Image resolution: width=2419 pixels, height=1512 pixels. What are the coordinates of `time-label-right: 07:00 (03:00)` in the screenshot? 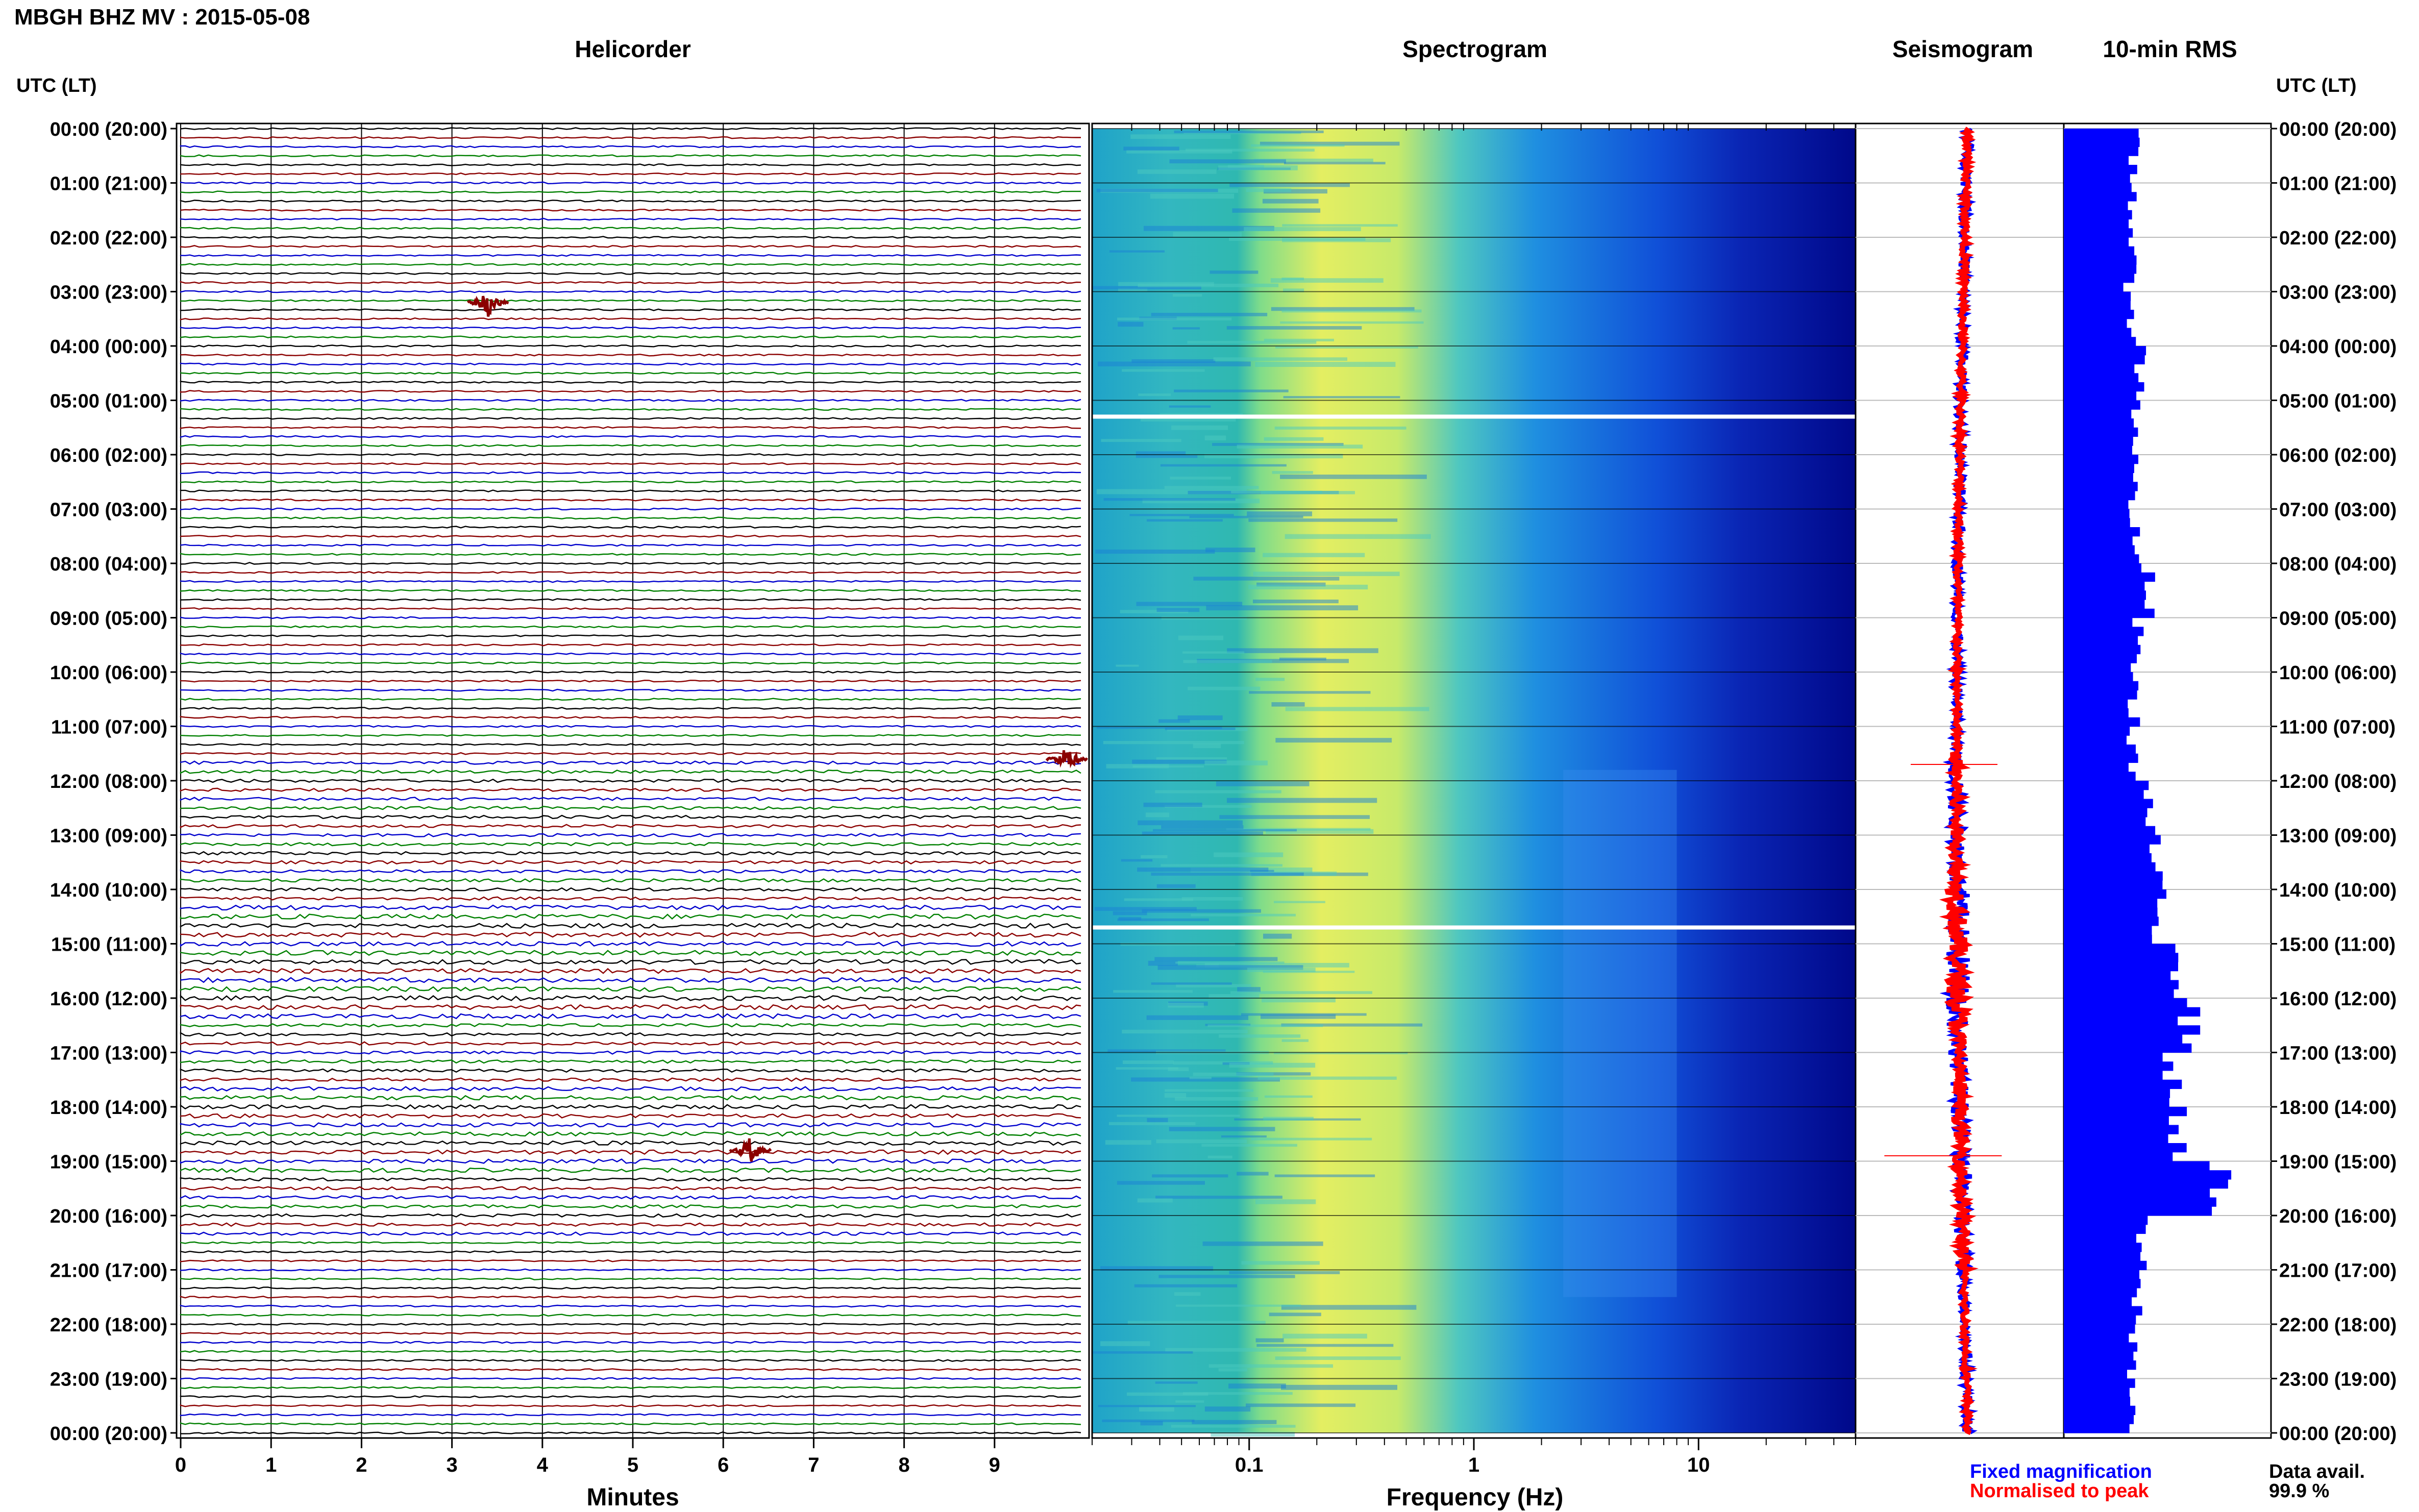 It's located at (2338, 510).